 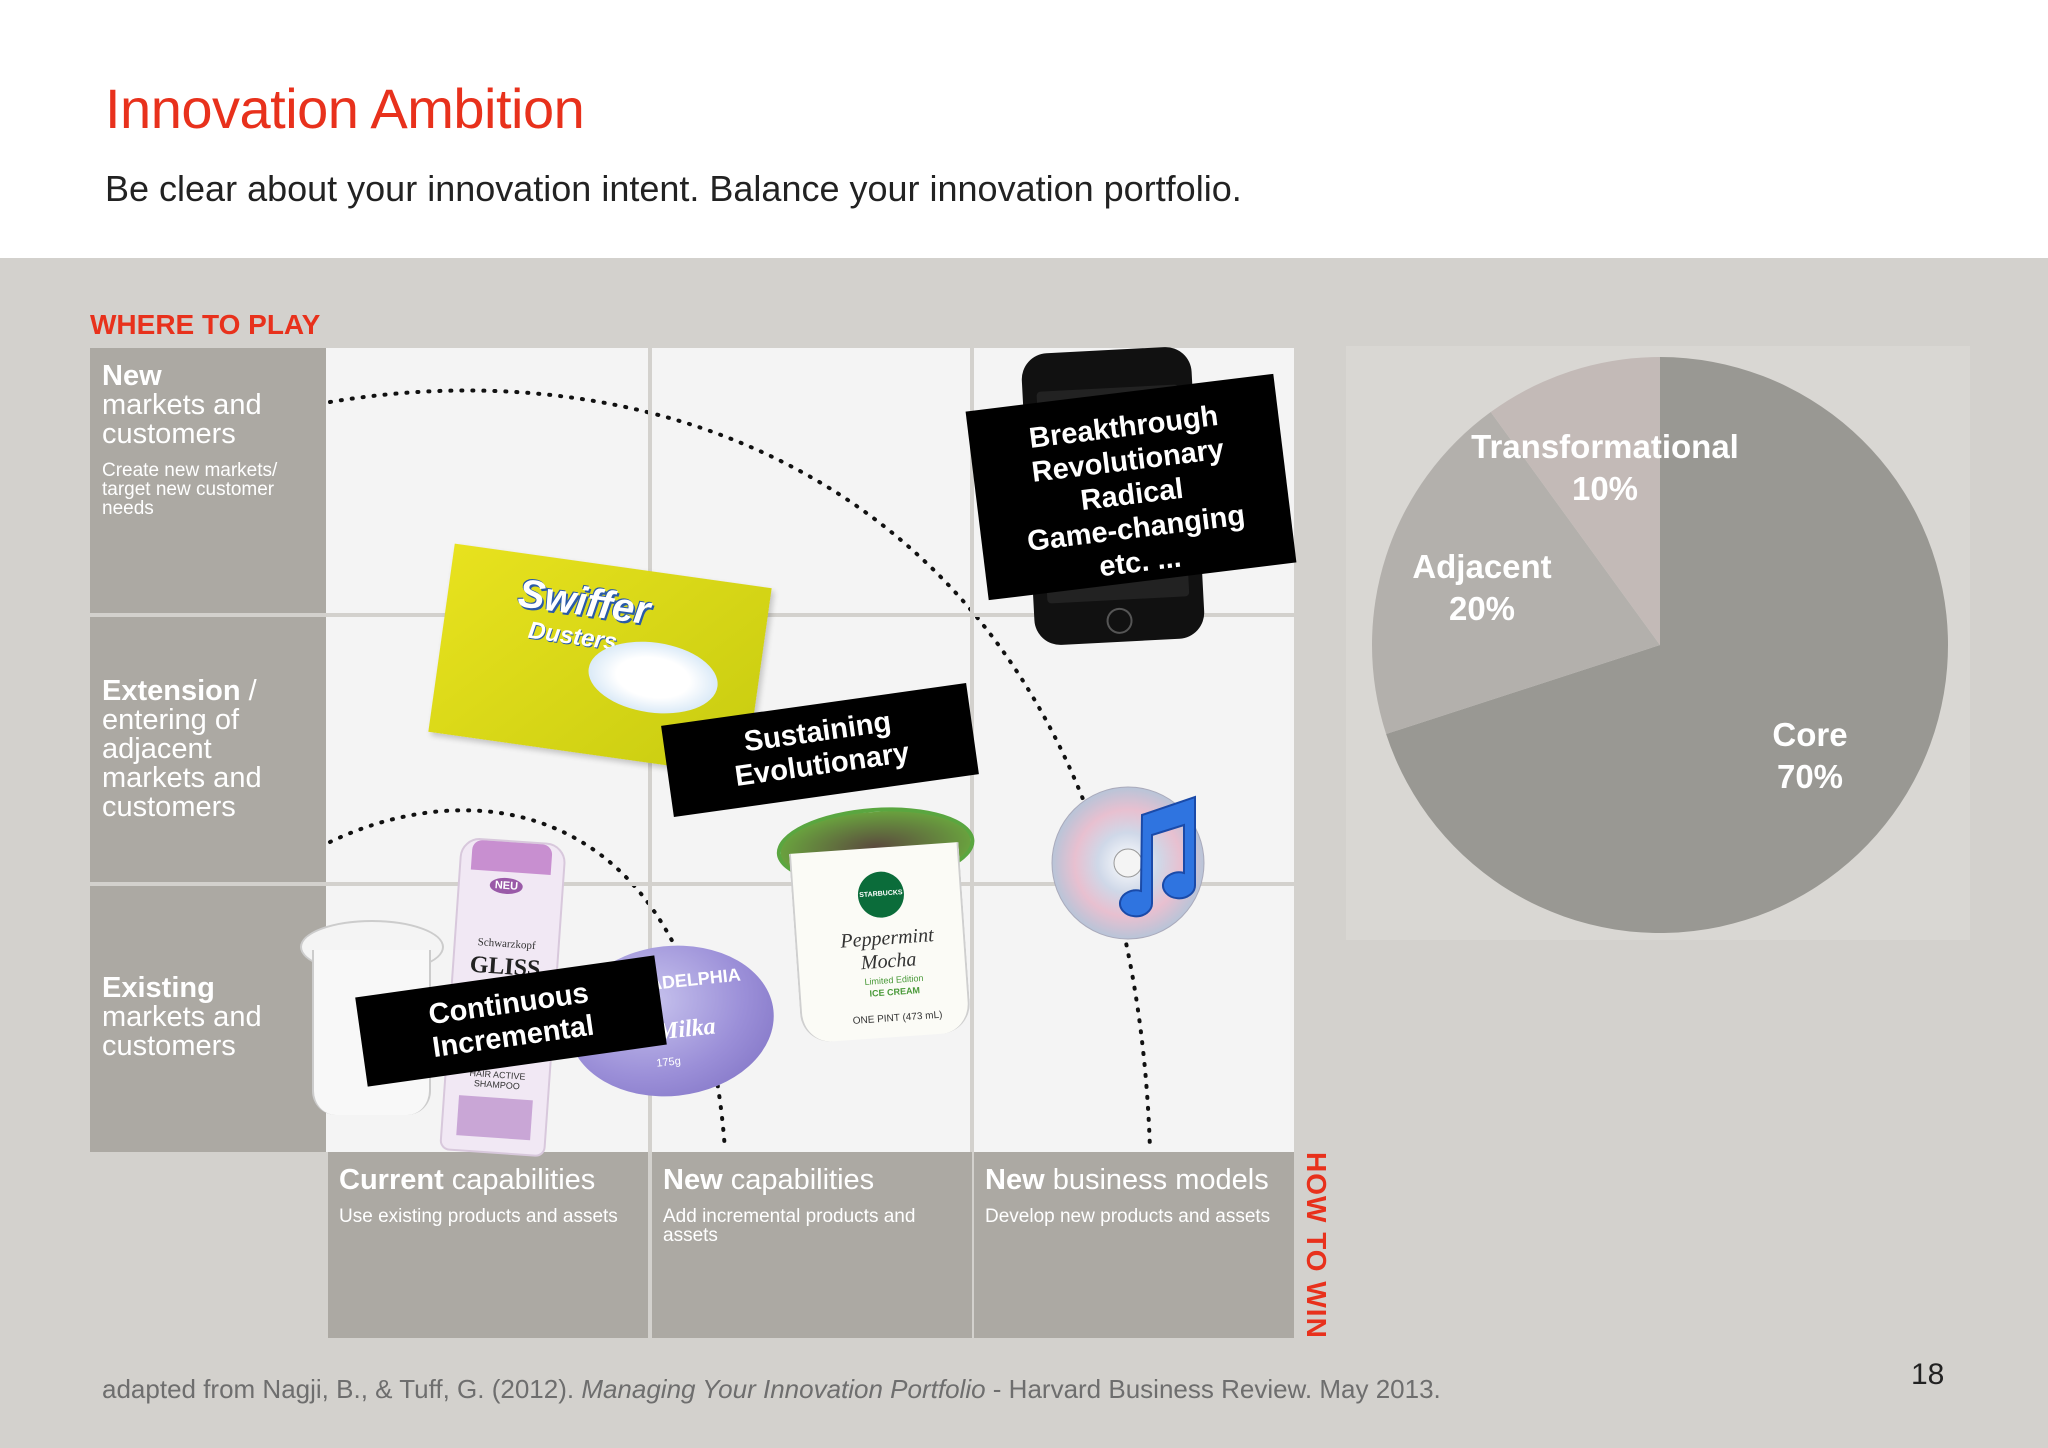 I want to click on pie-label-core-value: 70%, so click(x=1810, y=776).